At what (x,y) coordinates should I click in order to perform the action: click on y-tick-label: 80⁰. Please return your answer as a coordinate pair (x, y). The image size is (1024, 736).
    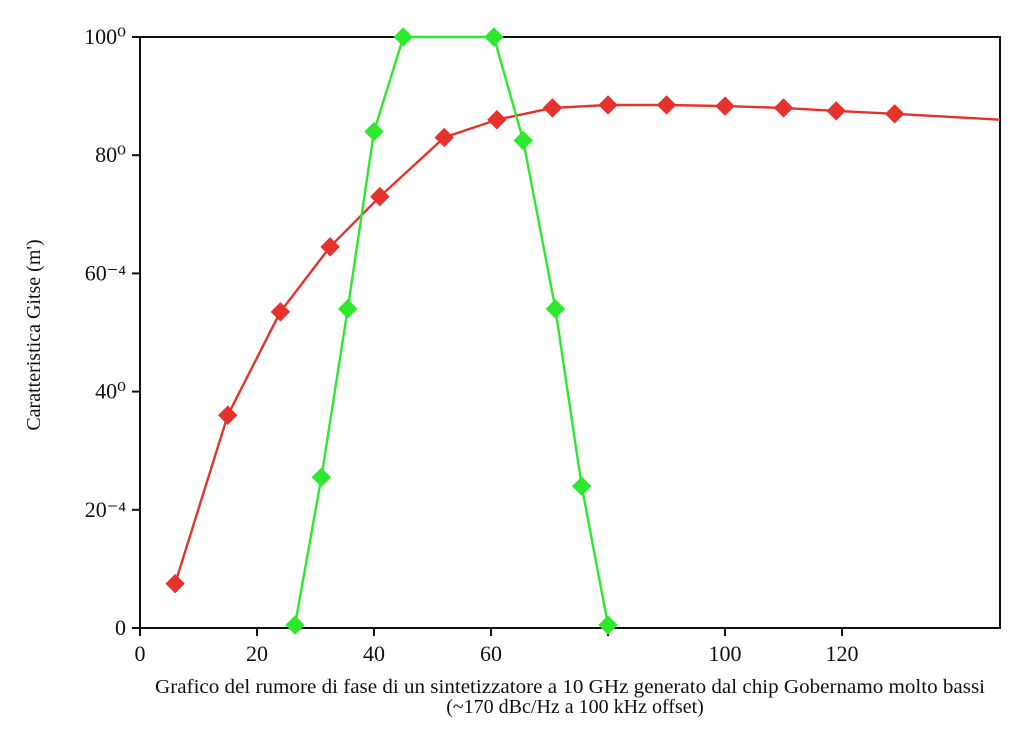
    Looking at the image, I should click on (110, 154).